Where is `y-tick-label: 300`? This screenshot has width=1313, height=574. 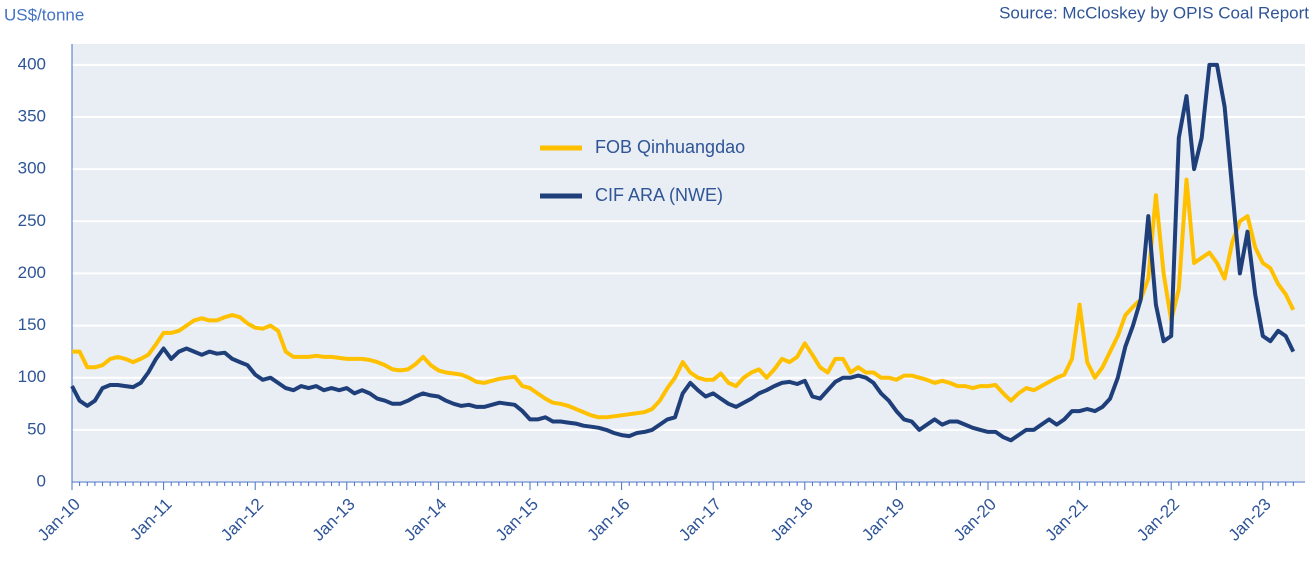 y-tick-label: 300 is located at coordinates (32, 168).